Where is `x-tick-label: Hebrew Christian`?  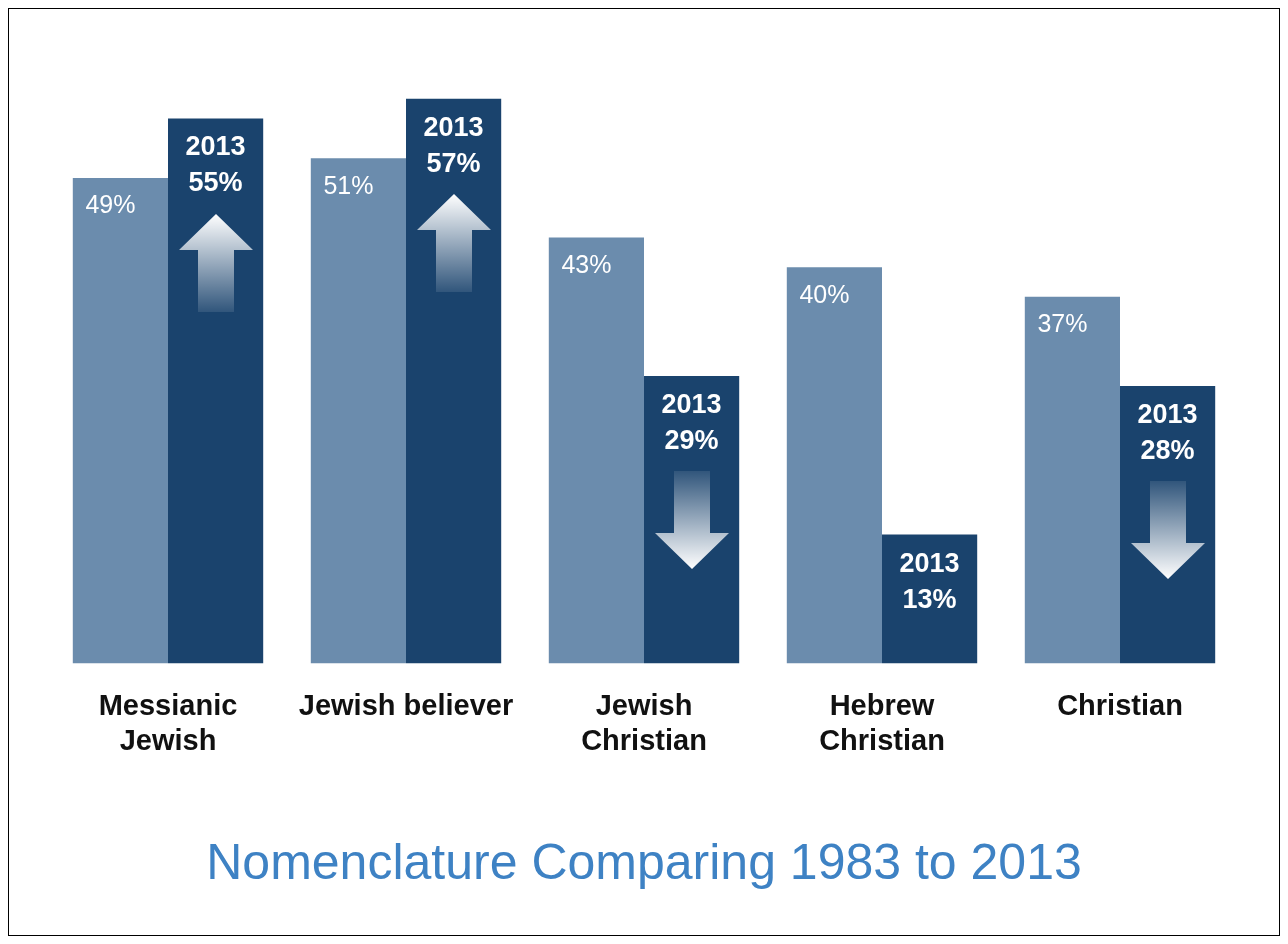 x-tick-label: Hebrew Christian is located at coordinates (882, 722).